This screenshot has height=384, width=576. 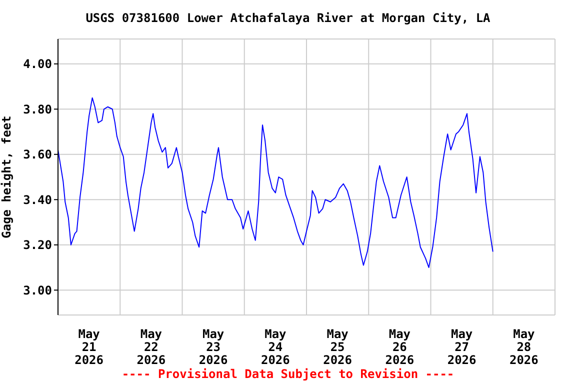 What do you see at coordinates (337, 347) in the screenshot?
I see `x-tick-label: May 25 2026` at bounding box center [337, 347].